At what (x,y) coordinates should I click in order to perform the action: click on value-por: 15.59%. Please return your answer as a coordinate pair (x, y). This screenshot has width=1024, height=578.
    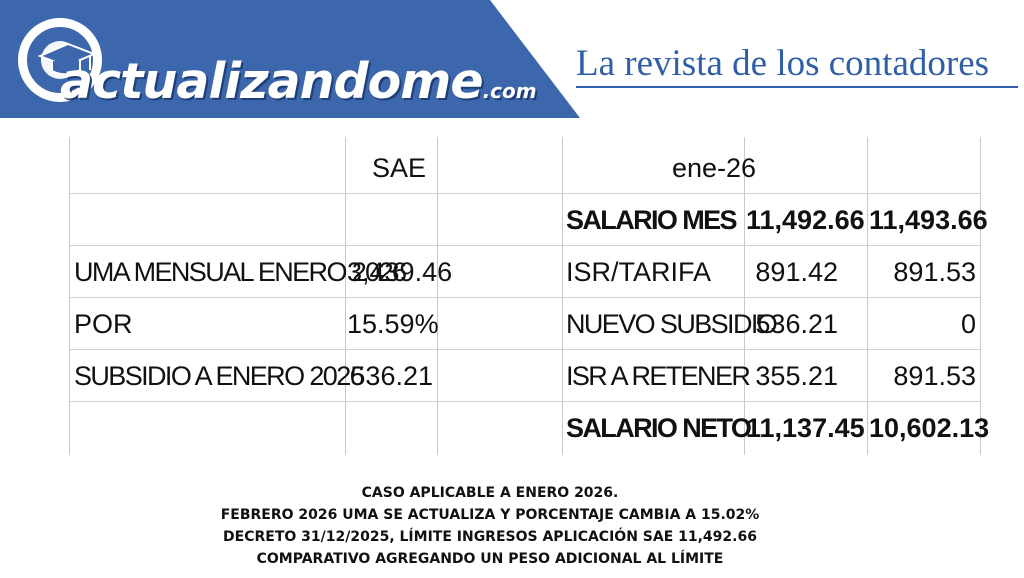
    Looking at the image, I should click on (393, 324).